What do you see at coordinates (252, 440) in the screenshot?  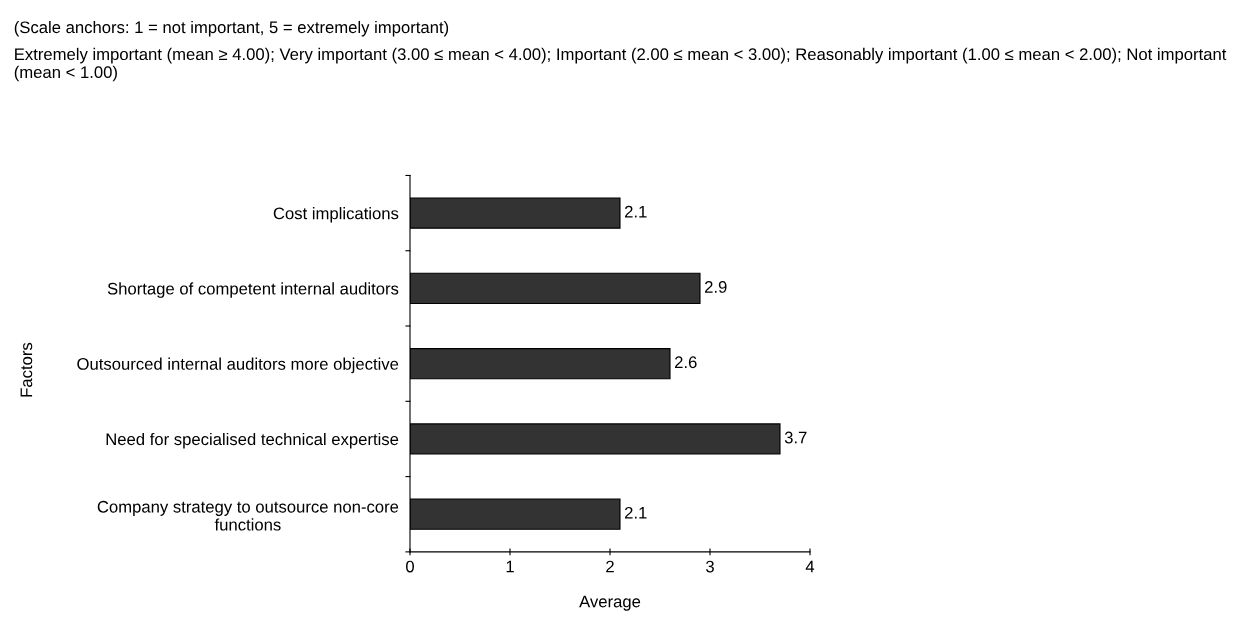 I see `y-tick-label: Need for specialised technical expertise` at bounding box center [252, 440].